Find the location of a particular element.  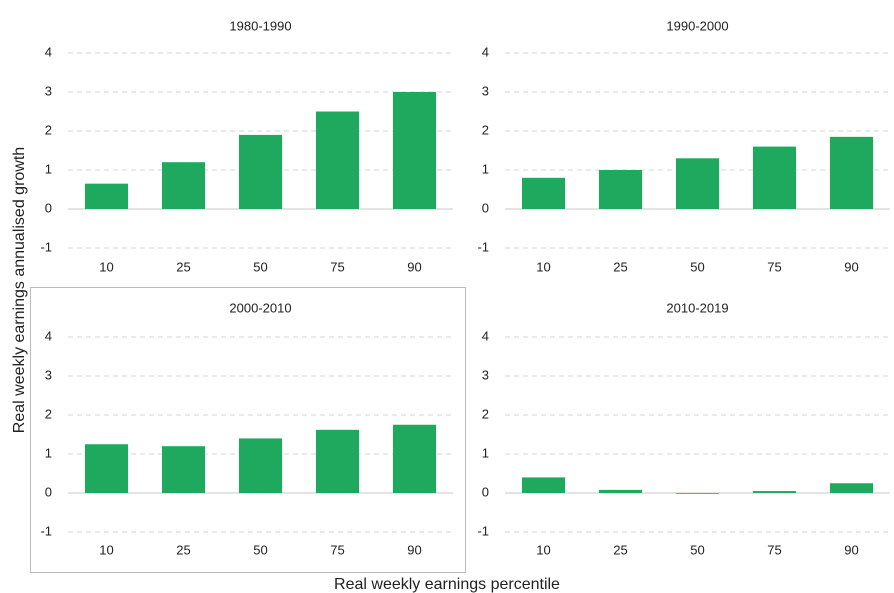

panel-title: 1980-1990 is located at coordinates (260, 25).